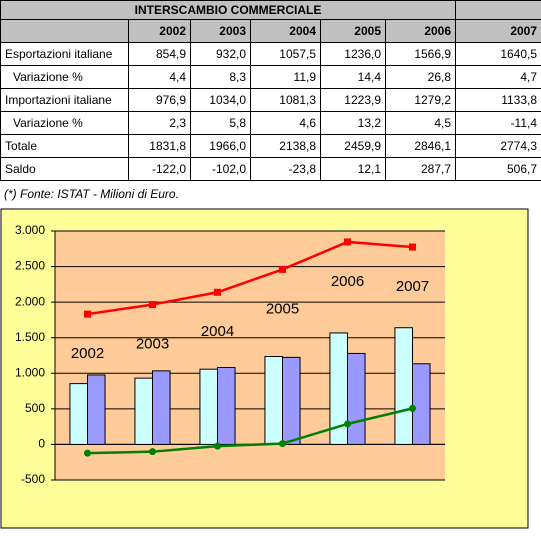 The image size is (541, 546). I want to click on table-cell: -102,0, so click(220, 169).